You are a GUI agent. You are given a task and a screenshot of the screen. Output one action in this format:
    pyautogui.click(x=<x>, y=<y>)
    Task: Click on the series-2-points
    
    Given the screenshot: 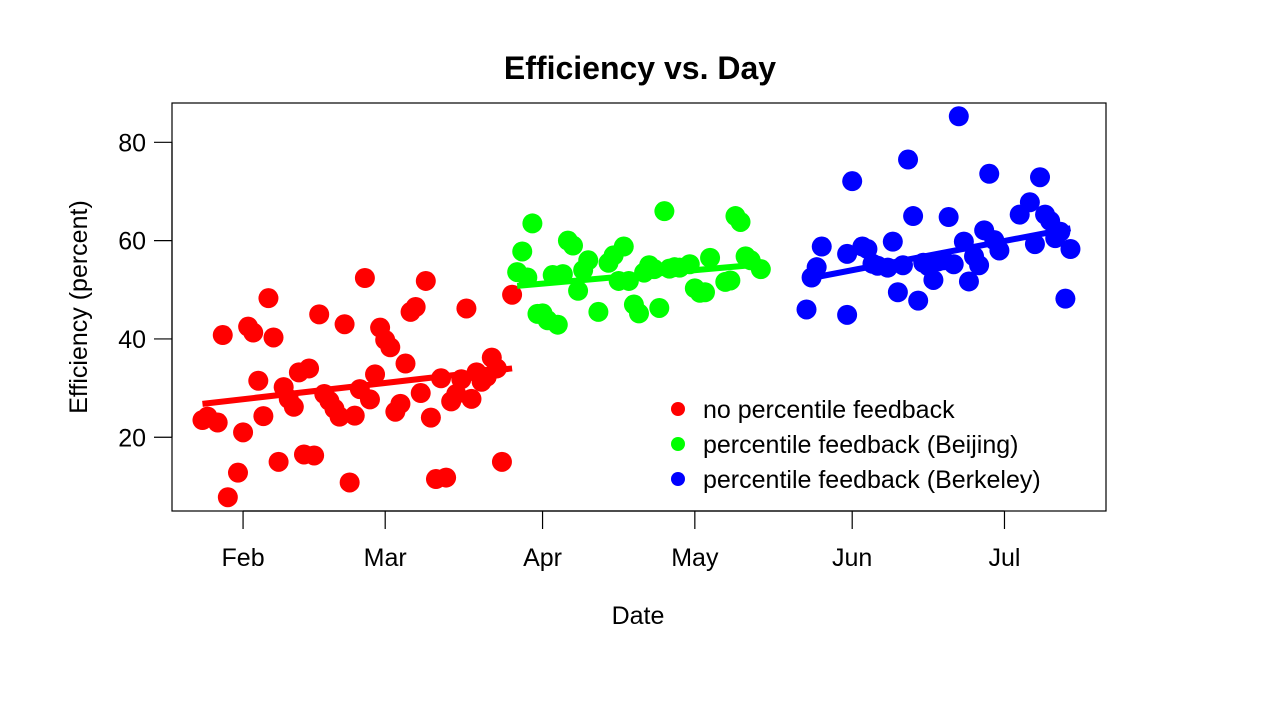 What is the action you would take?
    pyautogui.click(x=639, y=268)
    